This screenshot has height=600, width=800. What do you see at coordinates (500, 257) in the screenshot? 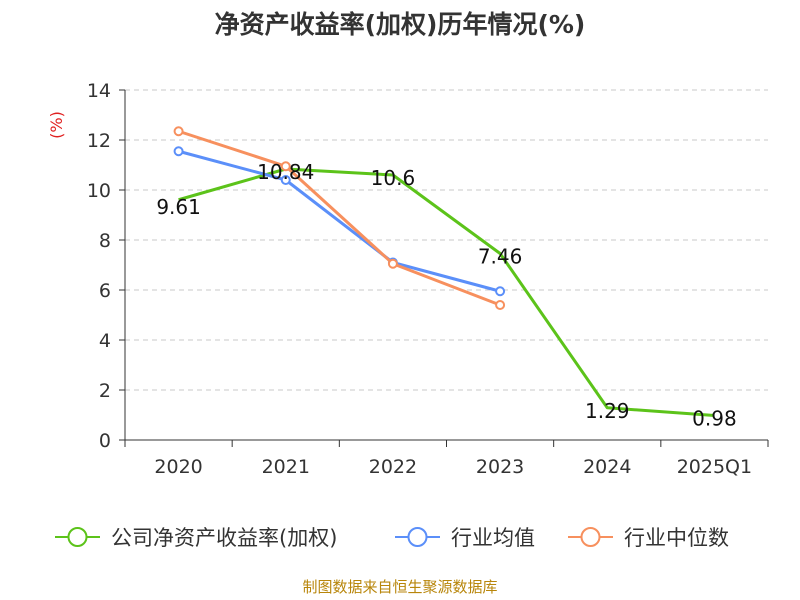
I see `data-label: 7.46` at bounding box center [500, 257].